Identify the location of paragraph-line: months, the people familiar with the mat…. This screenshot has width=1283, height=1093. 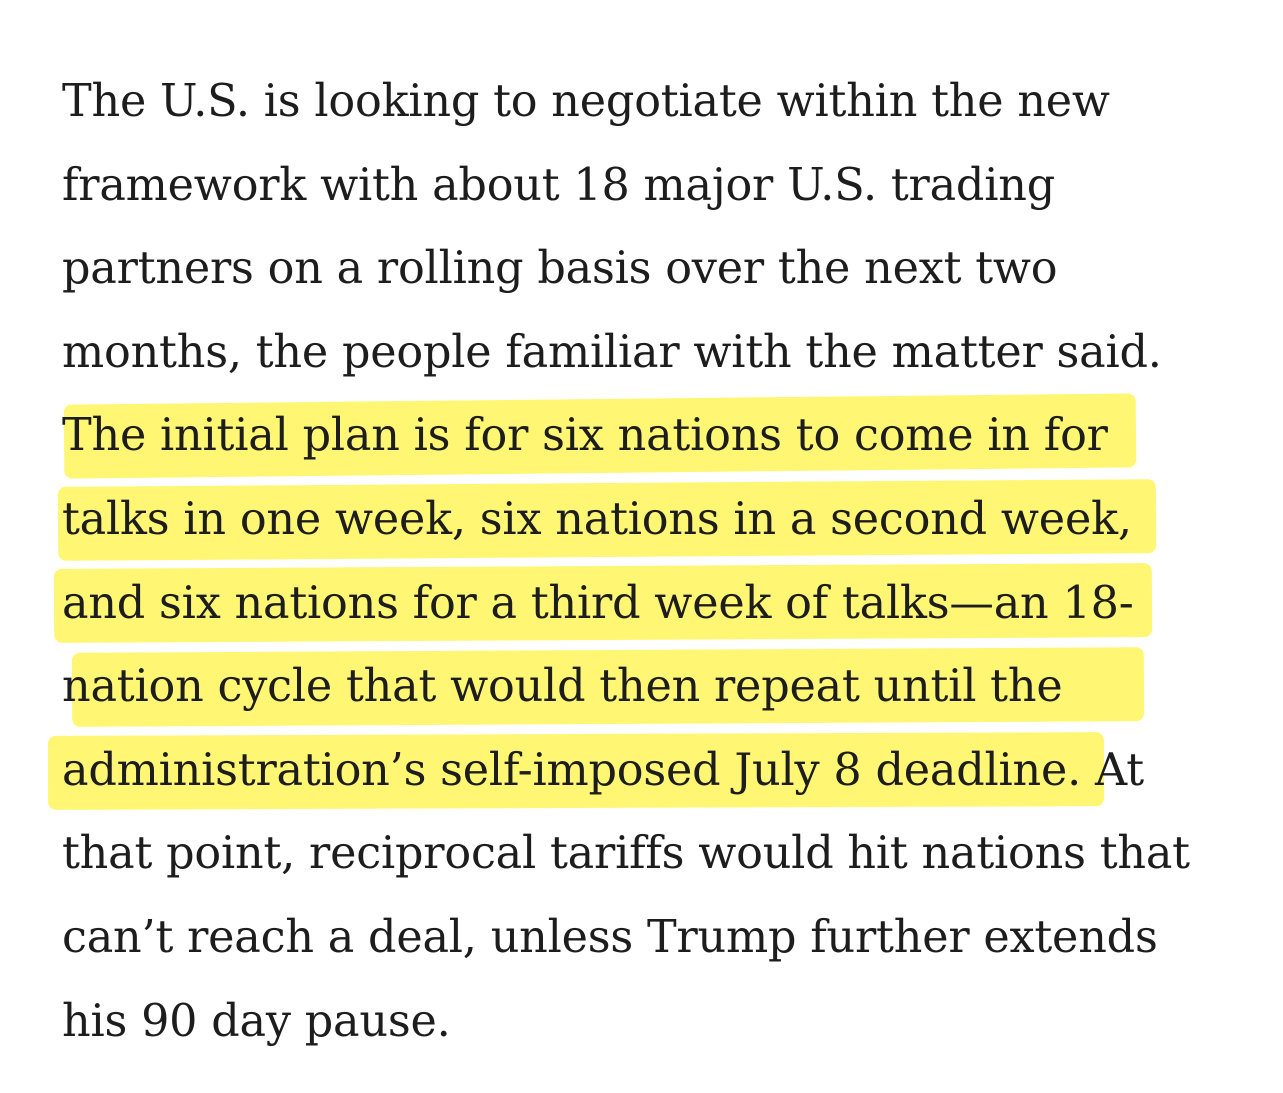
(662, 353).